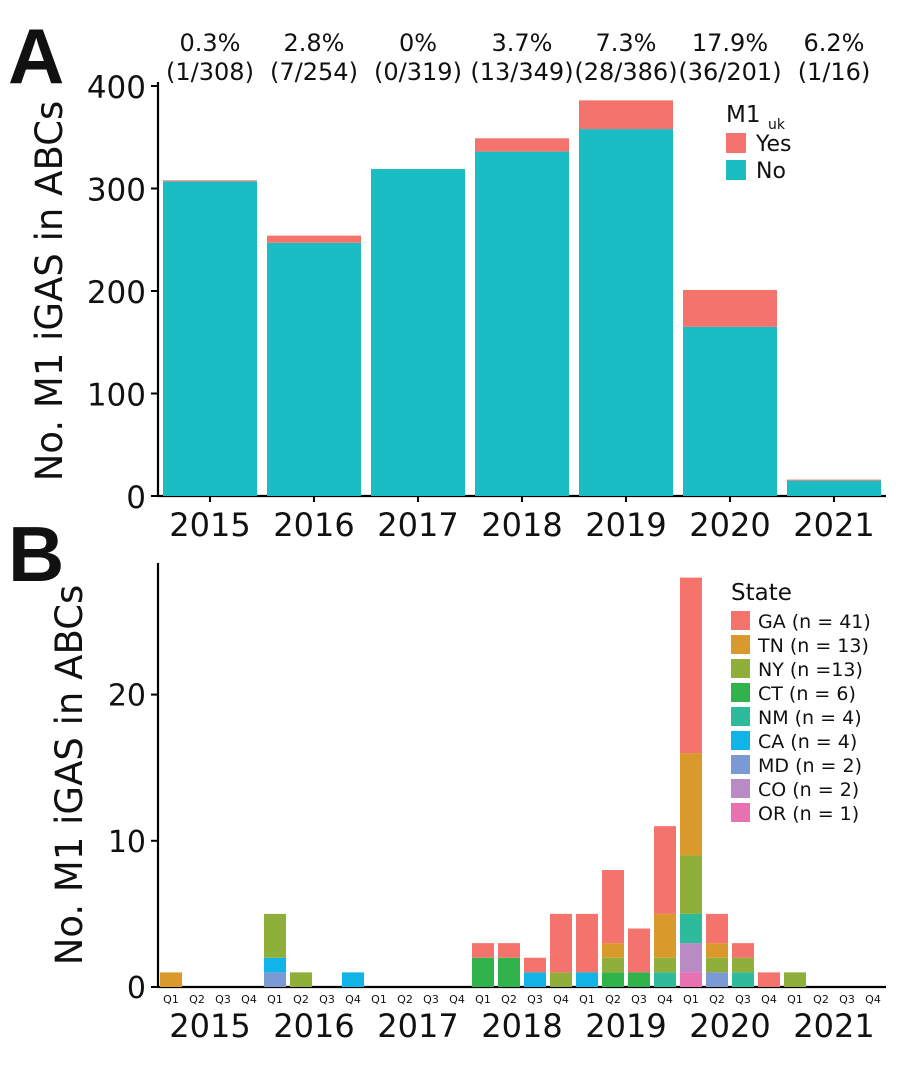 This screenshot has width=900, height=1070. I want to click on x-tick-label: 2019, so click(625, 525).